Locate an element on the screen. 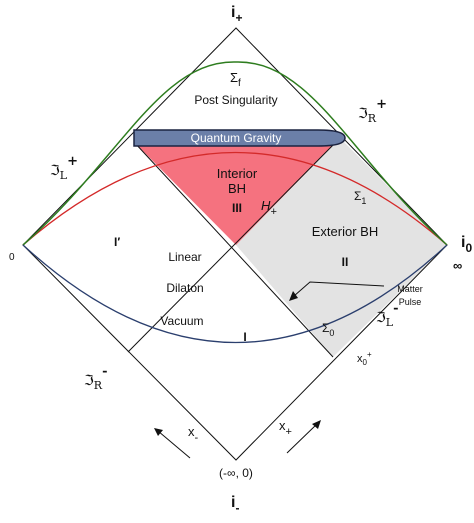 The image size is (474, 523). linear-label: Linear is located at coordinates (184, 257).